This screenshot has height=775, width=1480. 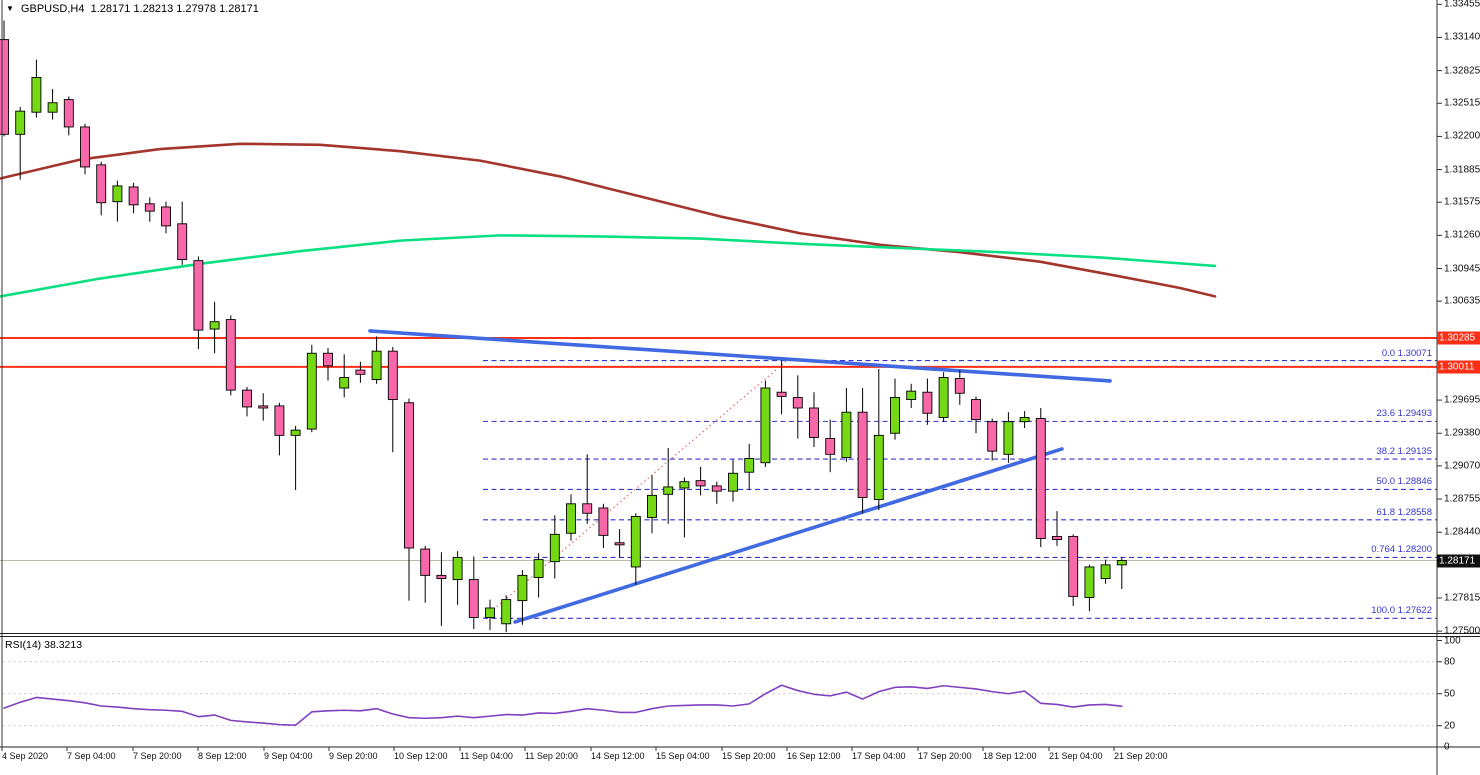 What do you see at coordinates (1450, 694) in the screenshot?
I see `rsi-tick-label: 50` at bounding box center [1450, 694].